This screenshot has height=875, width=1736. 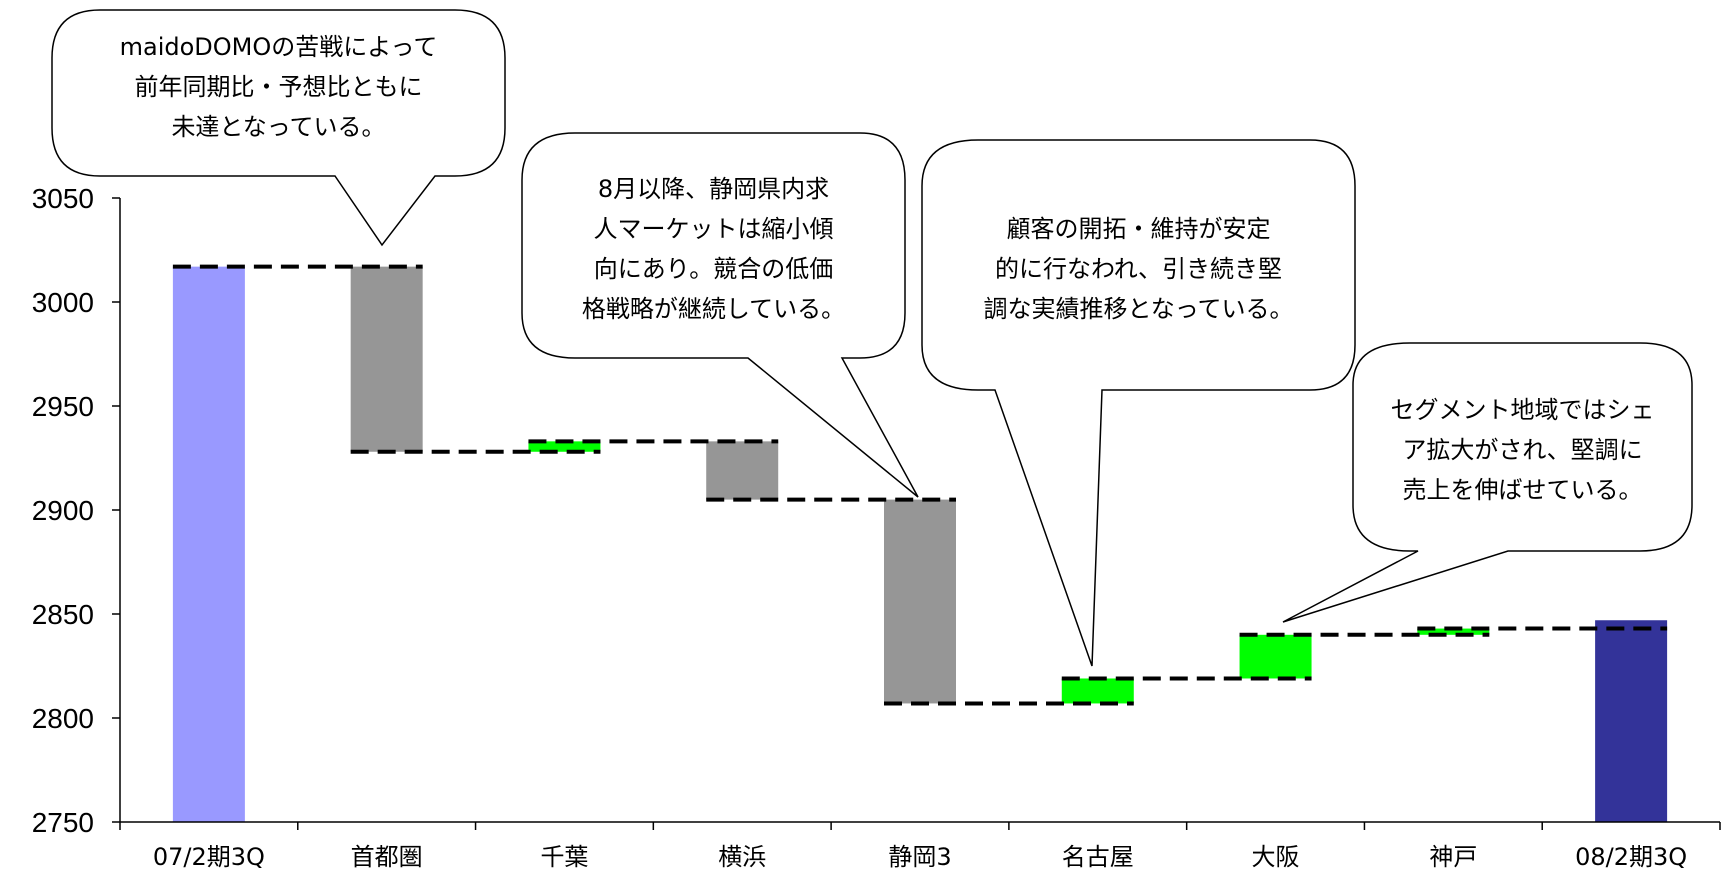 What do you see at coordinates (63, 822) in the screenshot?
I see `y-tick-label: 2750` at bounding box center [63, 822].